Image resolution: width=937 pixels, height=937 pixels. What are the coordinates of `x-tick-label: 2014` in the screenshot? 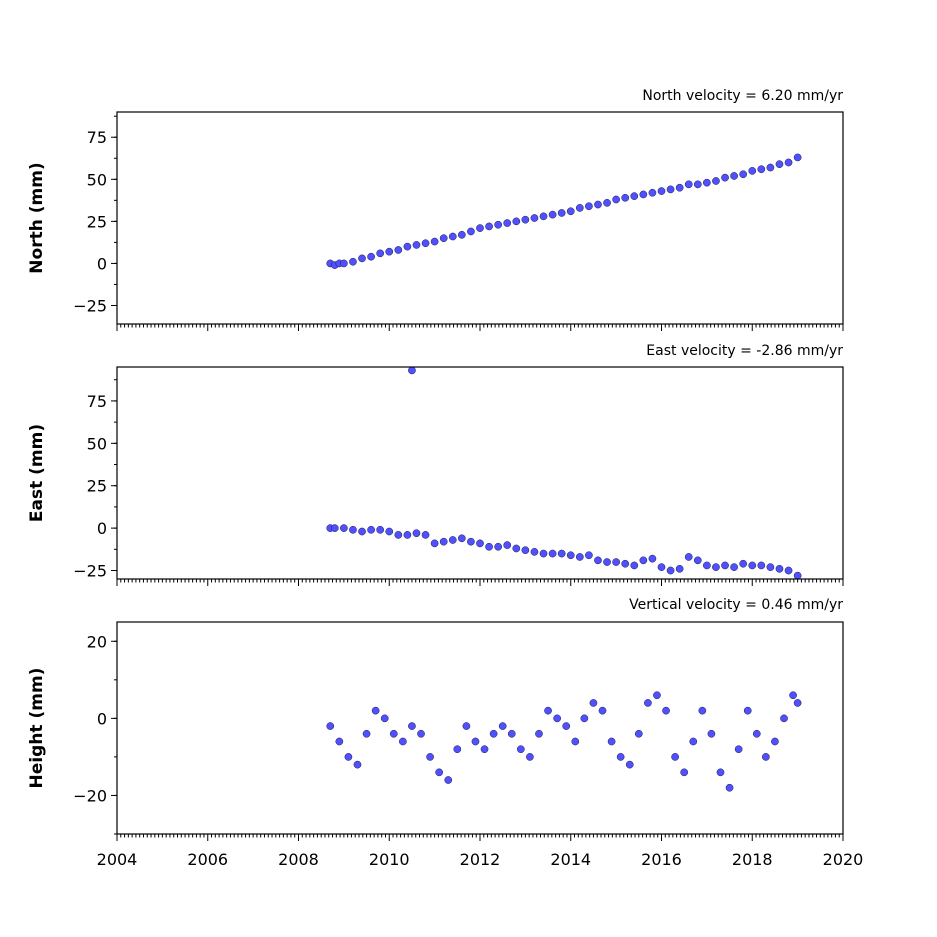 It's located at (570, 859).